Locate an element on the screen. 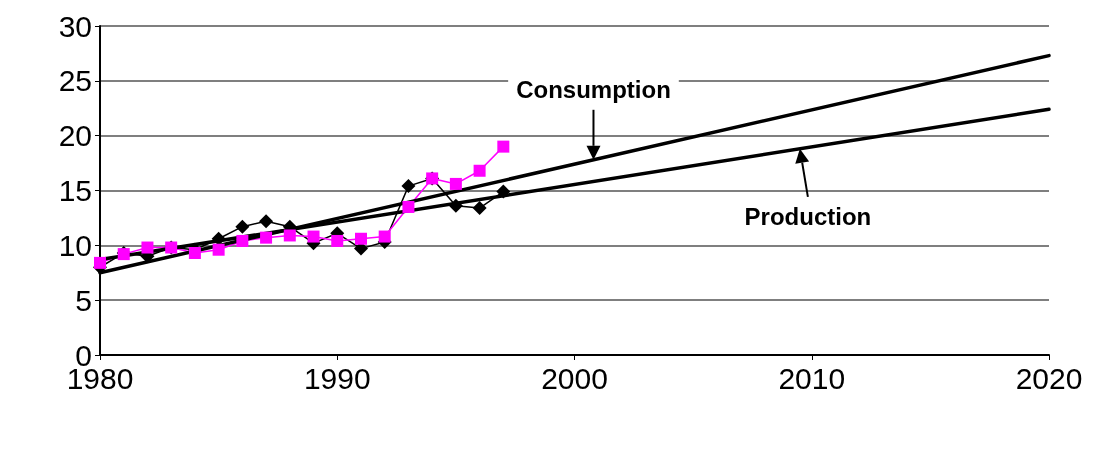 This screenshot has width=1109, height=461. y-tick-label: 25 is located at coordinates (75, 81).